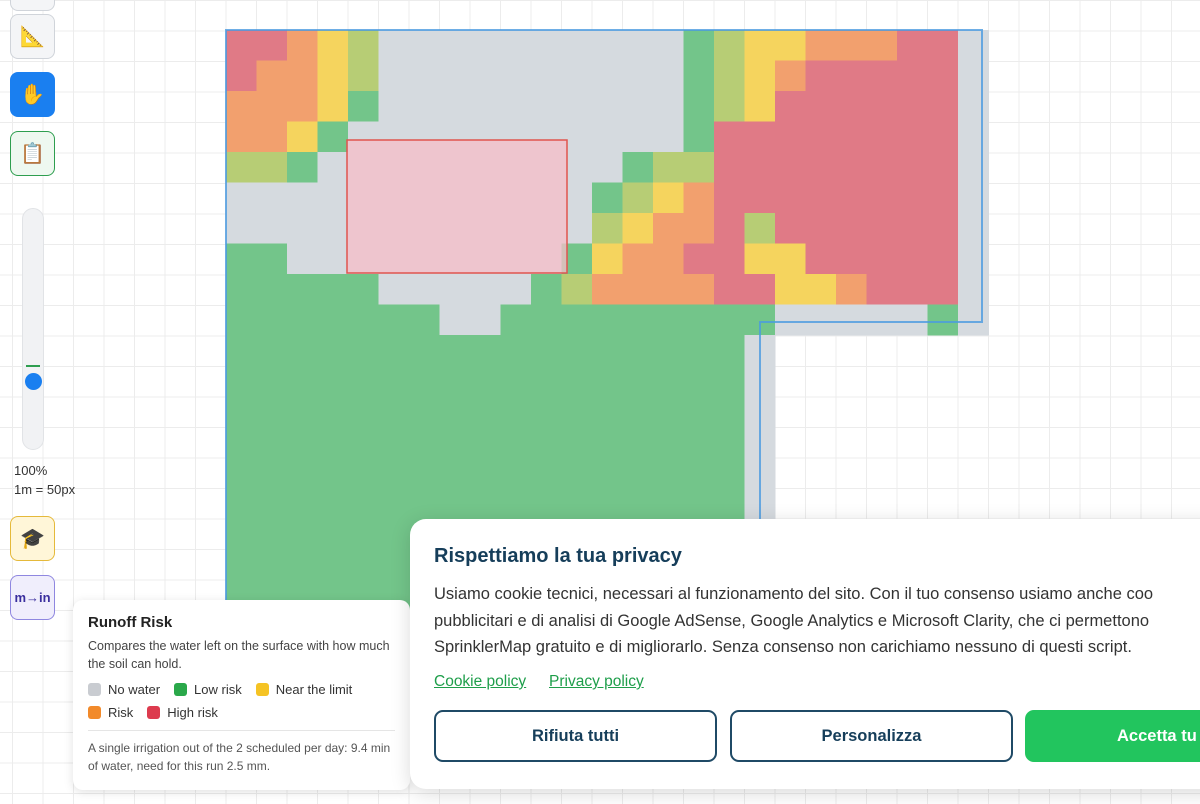  Describe the element at coordinates (32, 94) in the screenshot. I see `pan-button: ✋` at that location.